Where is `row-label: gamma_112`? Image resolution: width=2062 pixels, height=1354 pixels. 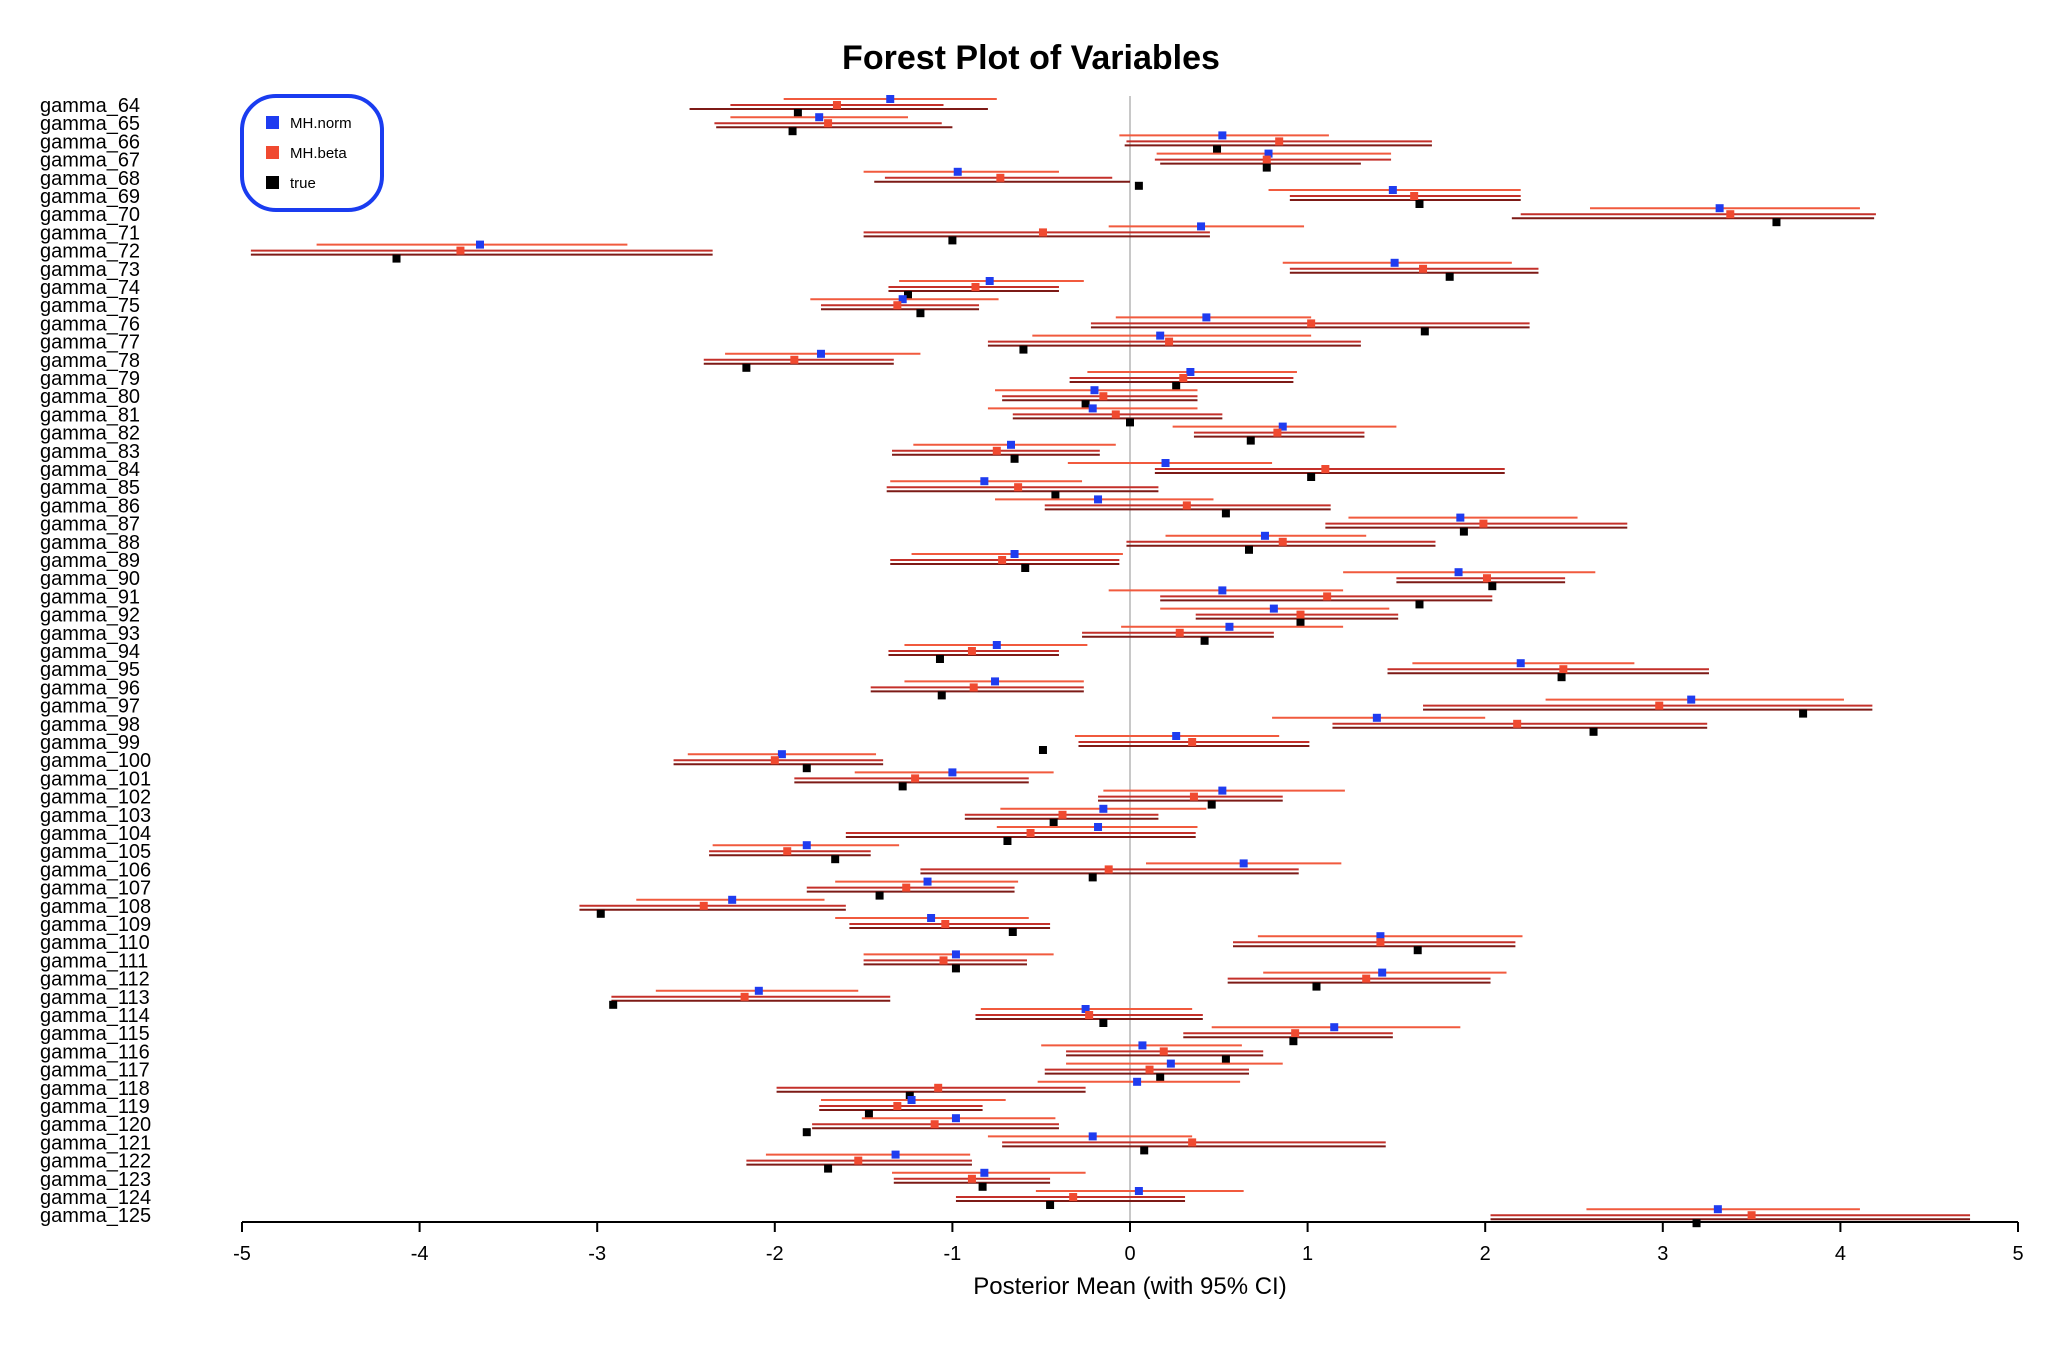 row-label: gamma_112 is located at coordinates (95, 980).